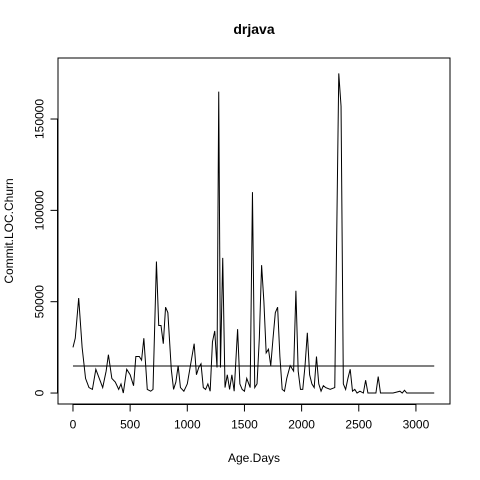  I want to click on x-tick-label: 2000, so click(301, 425).